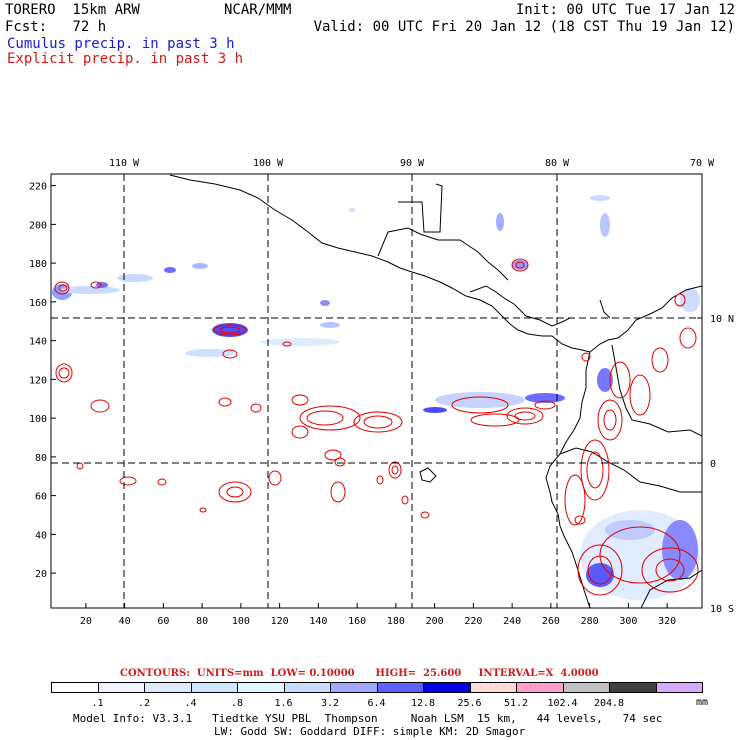 The height and width of the screenshot is (740, 740). I want to click on x-tick-label: 320, so click(667, 621).